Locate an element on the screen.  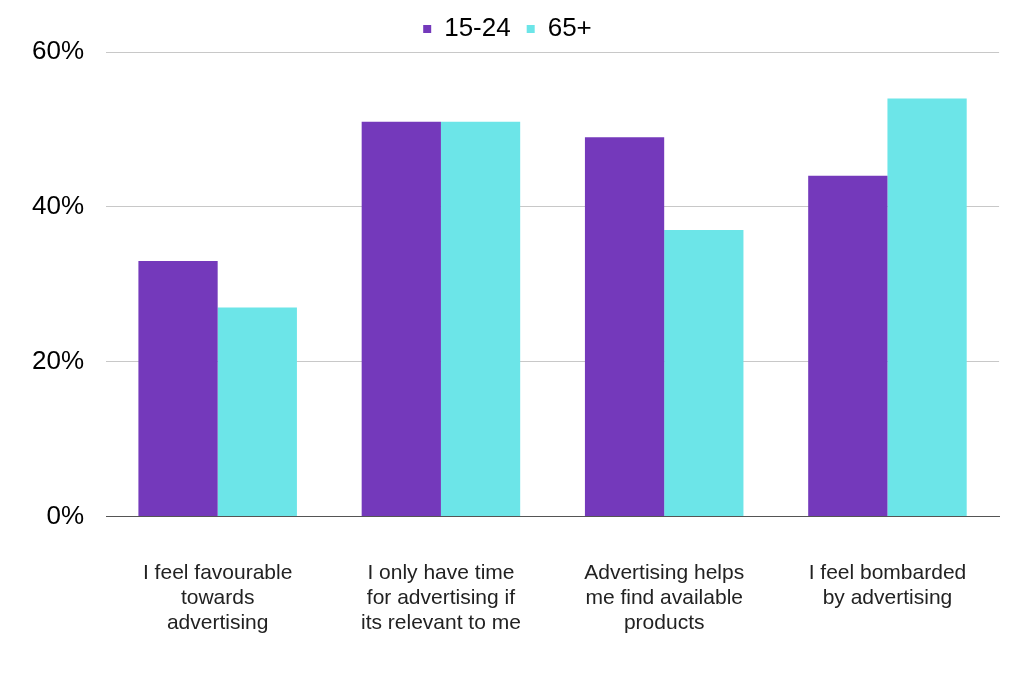
x-tick-label: I only have time for advertising if its relevant to me is located at coordinates (440, 596).